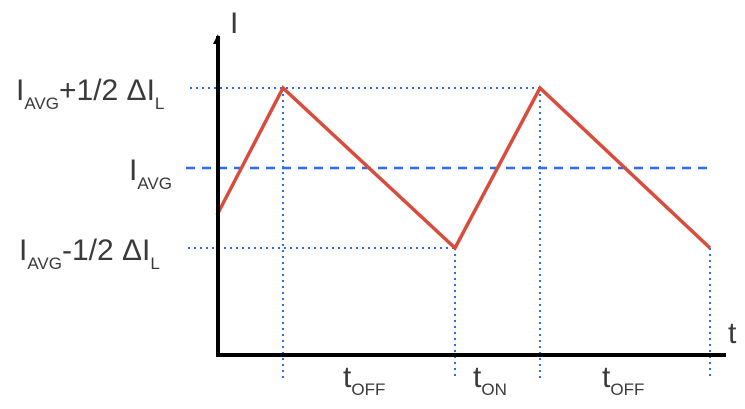 The height and width of the screenshot is (409, 745). Describe the element at coordinates (150, 173) in the screenshot. I see `average-level-label: IAVG` at that location.